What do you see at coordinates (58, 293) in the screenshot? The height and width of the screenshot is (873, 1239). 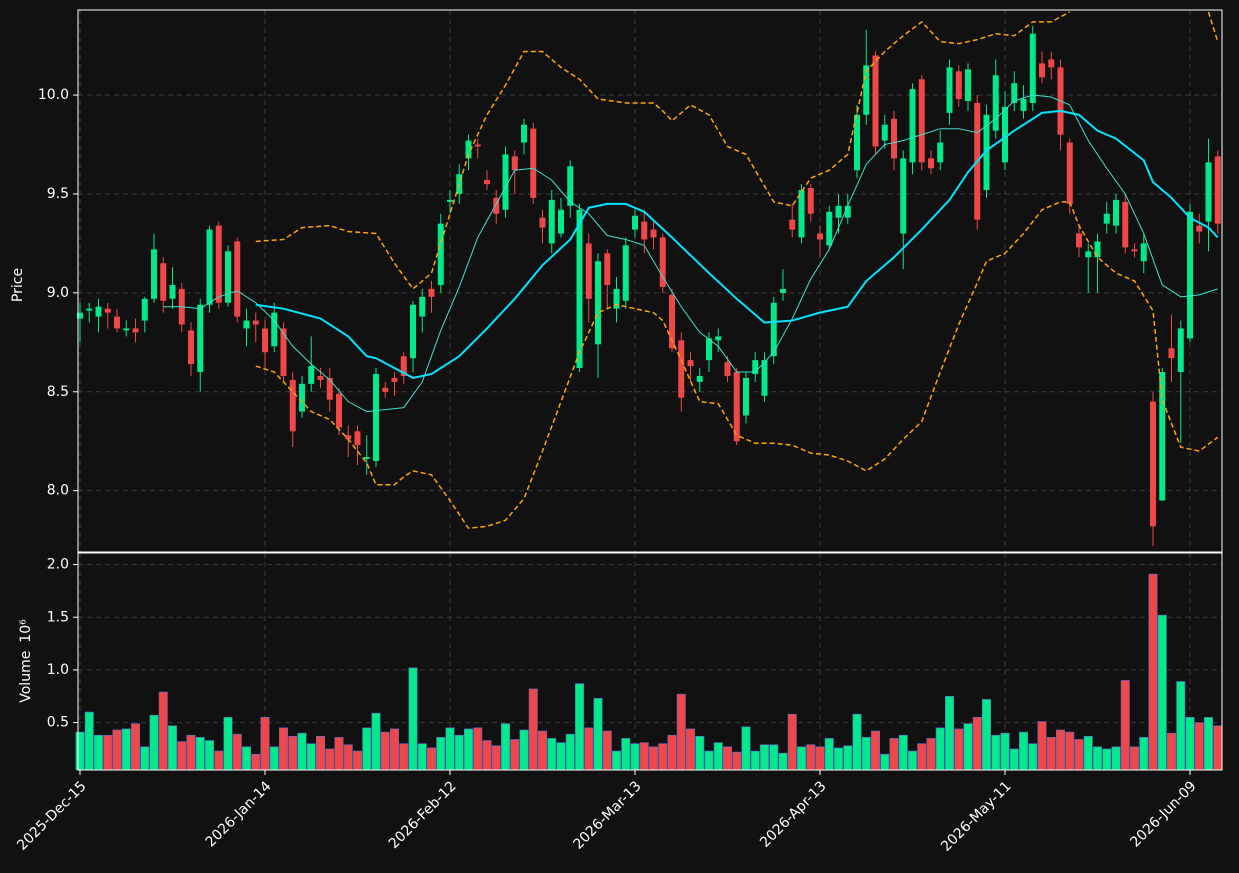 I see `y-tick-label: 9.0` at bounding box center [58, 293].